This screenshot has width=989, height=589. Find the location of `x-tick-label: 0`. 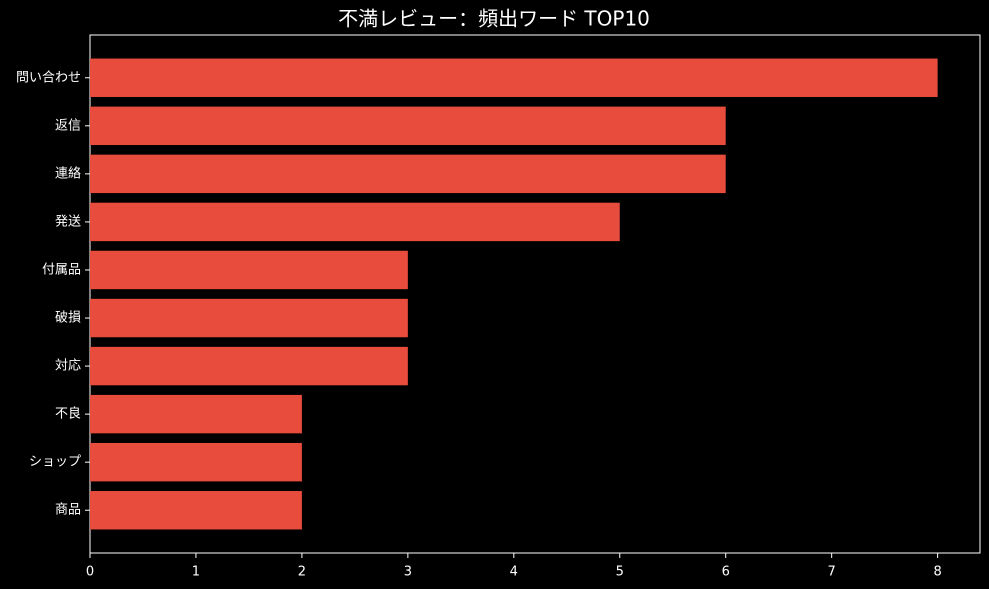

x-tick-label: 0 is located at coordinates (90, 572).